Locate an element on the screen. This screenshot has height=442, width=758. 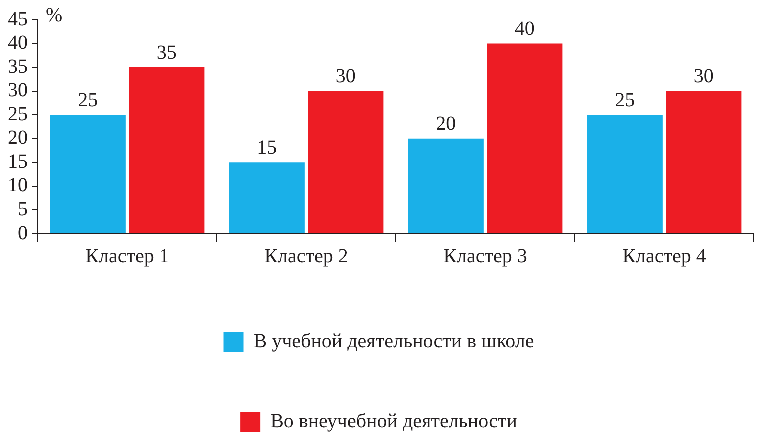
y-tick-label: 10 is located at coordinates (18, 185).